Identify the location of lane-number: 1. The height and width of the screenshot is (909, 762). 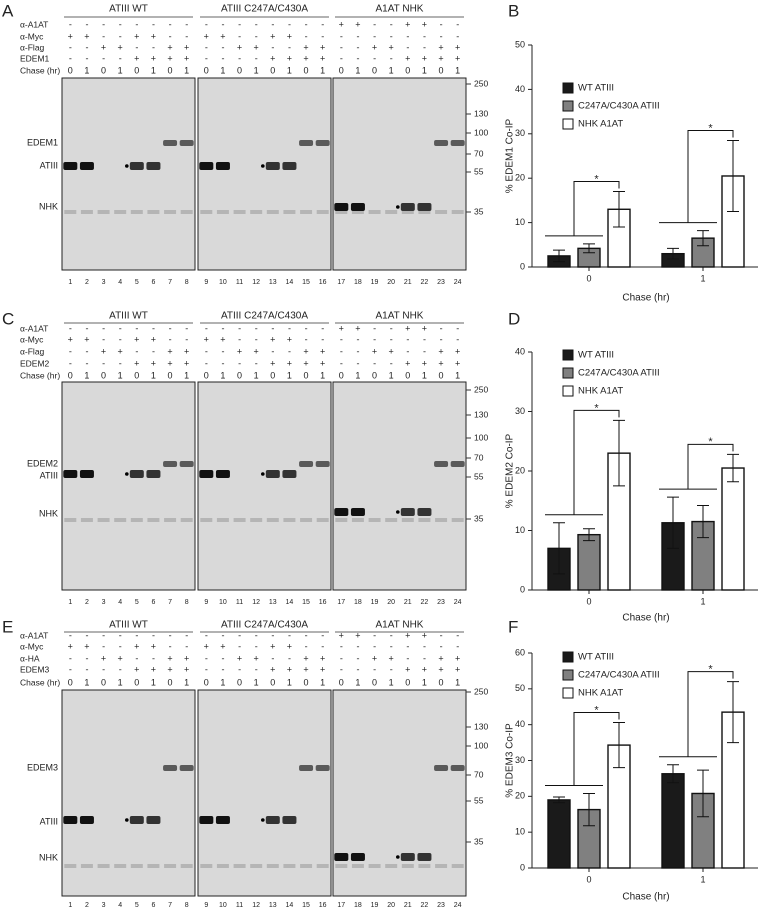
(70, 602).